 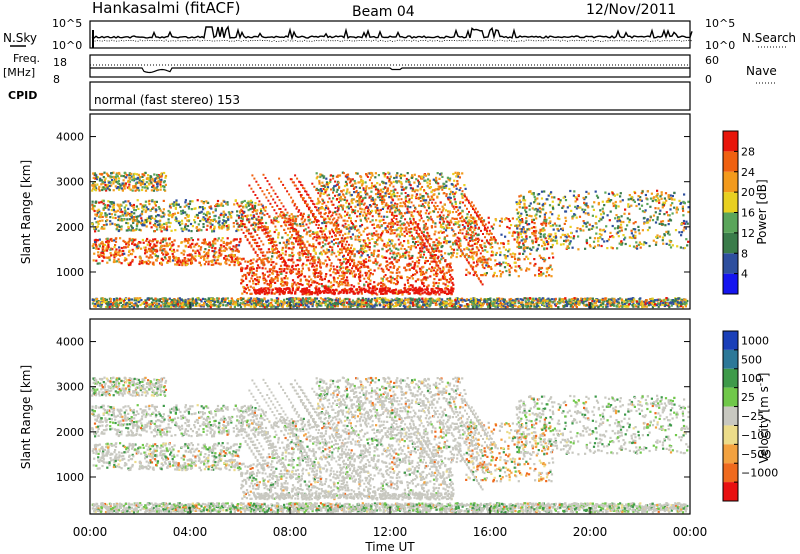 I want to click on freq-frame, so click(x=390, y=66).